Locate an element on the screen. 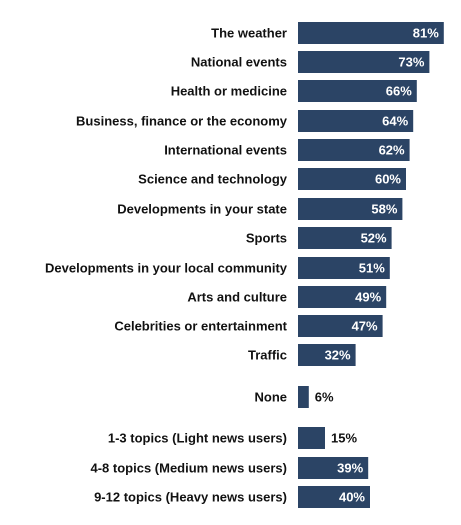 This screenshot has width=461, height=525. category-label: Traffic is located at coordinates (267, 355).